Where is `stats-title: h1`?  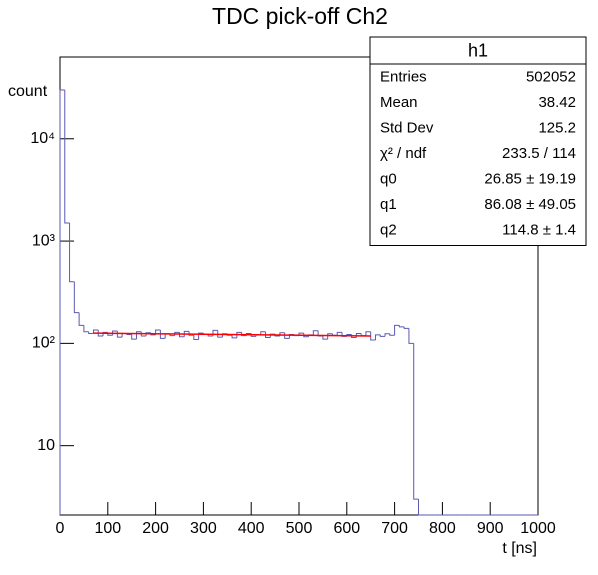
stats-title: h1 is located at coordinates (478, 50).